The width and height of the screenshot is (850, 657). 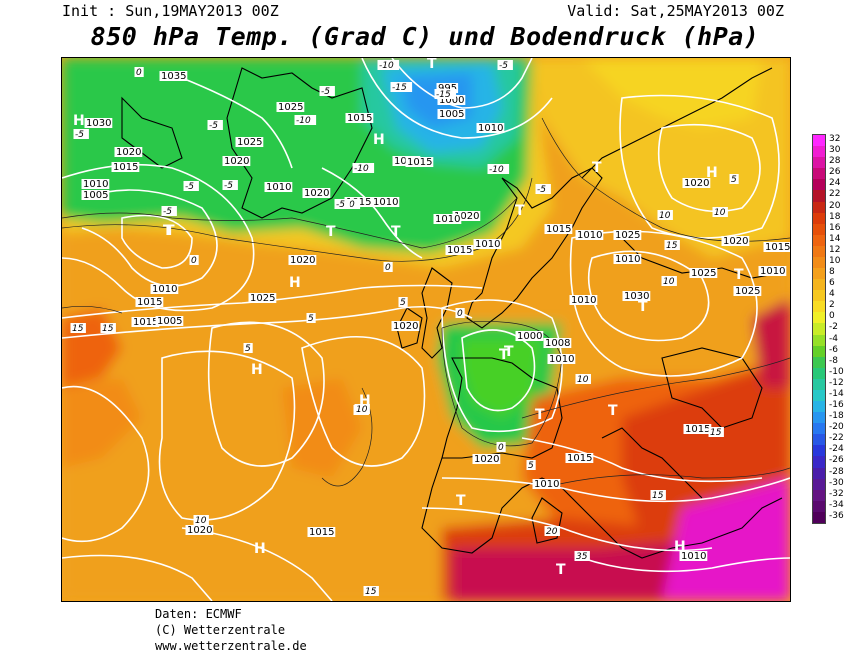 What do you see at coordinates (835, 161) in the screenshot?
I see `legend-label: 28` at bounding box center [835, 161].